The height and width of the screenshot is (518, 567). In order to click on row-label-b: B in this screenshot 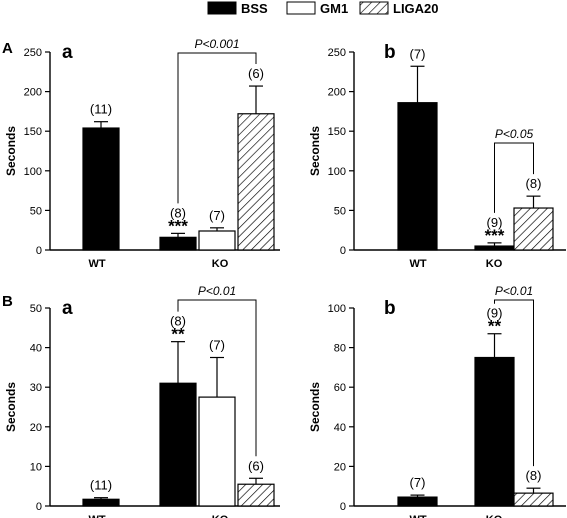, I will do `click(7, 301)`.